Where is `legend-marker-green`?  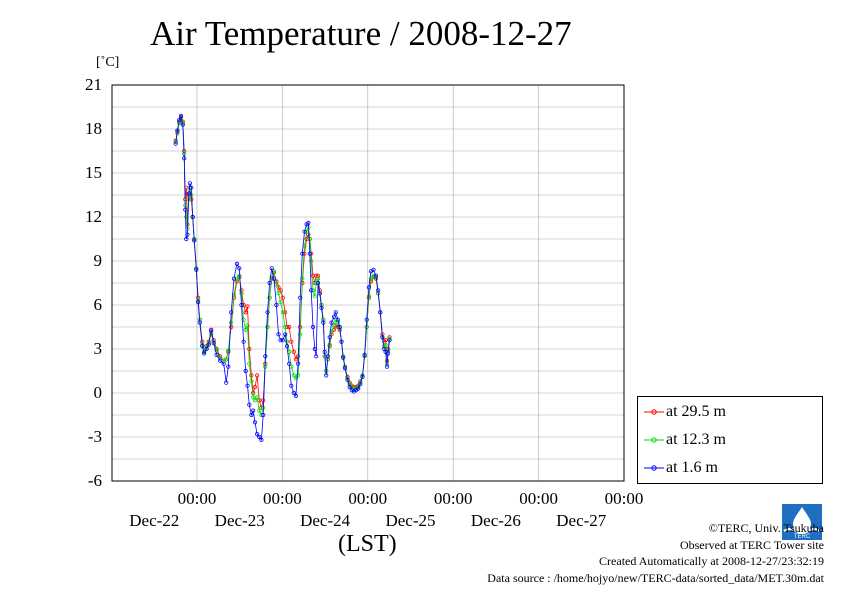 legend-marker-green is located at coordinates (654, 440).